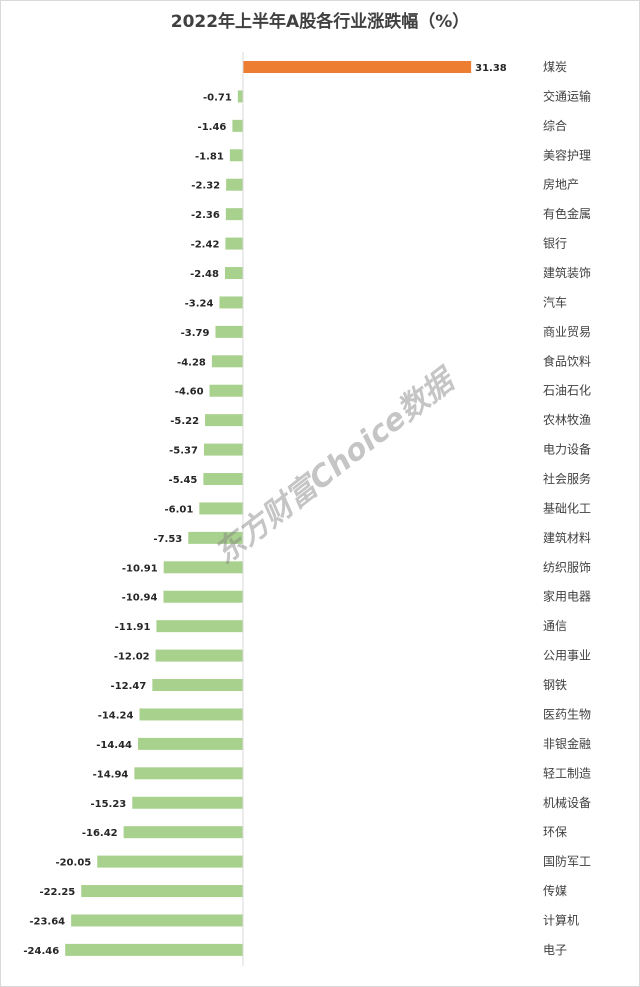 This screenshot has height=987, width=640. What do you see at coordinates (108, 804) in the screenshot?
I see `value-label-25: -15.23` at bounding box center [108, 804].